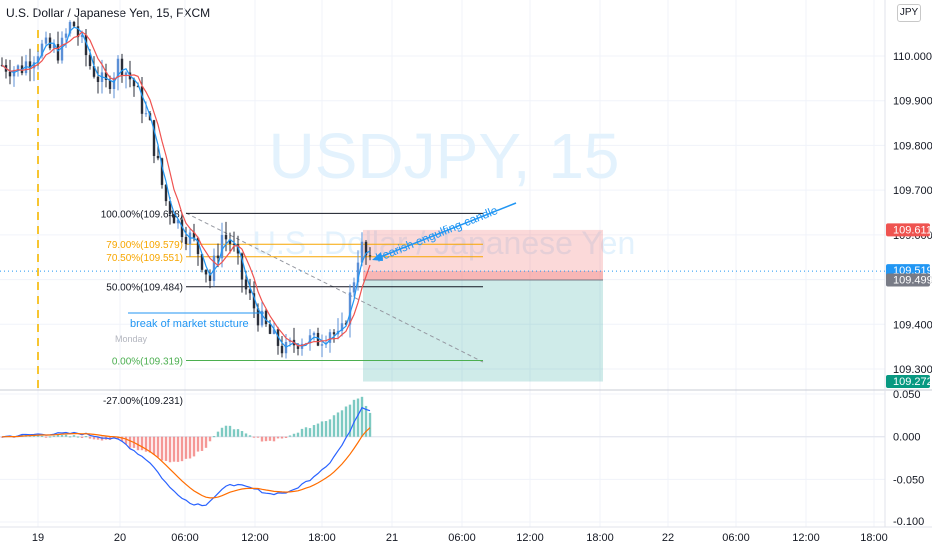 Image resolution: width=932 pixels, height=550 pixels. I want to click on price-tick: 109.300, so click(912, 370).